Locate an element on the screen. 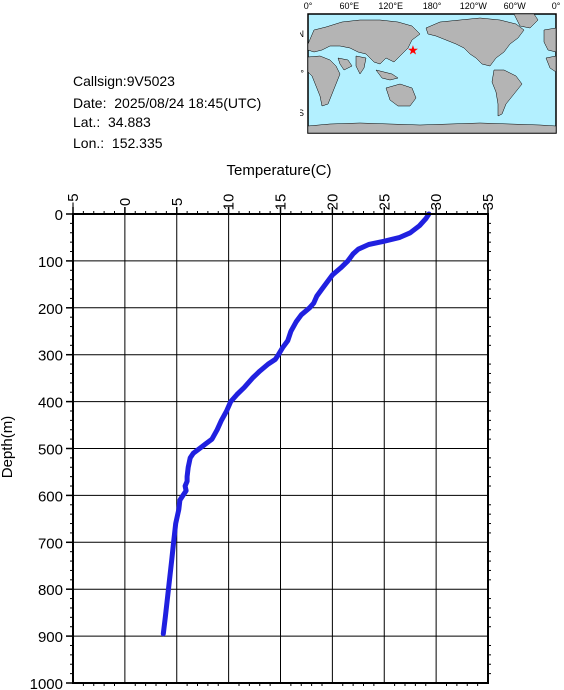  x-tick-label: 5 is located at coordinates (177, 202).